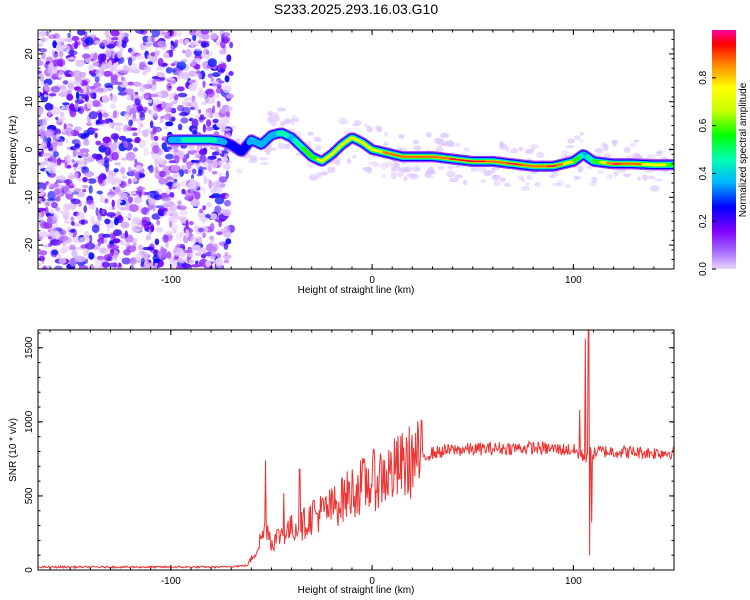 Image resolution: width=750 pixels, height=600 pixels. Describe the element at coordinates (573, 581) in the screenshot. I see `x-tick-label: 100` at that location.